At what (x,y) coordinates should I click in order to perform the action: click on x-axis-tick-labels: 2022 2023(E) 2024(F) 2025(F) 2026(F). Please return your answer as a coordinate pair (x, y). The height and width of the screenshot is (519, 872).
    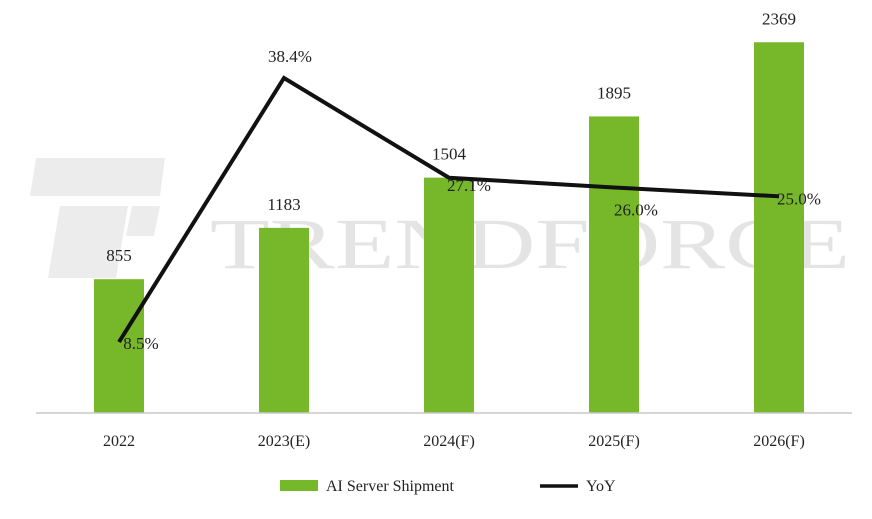
    Looking at the image, I should click on (454, 441).